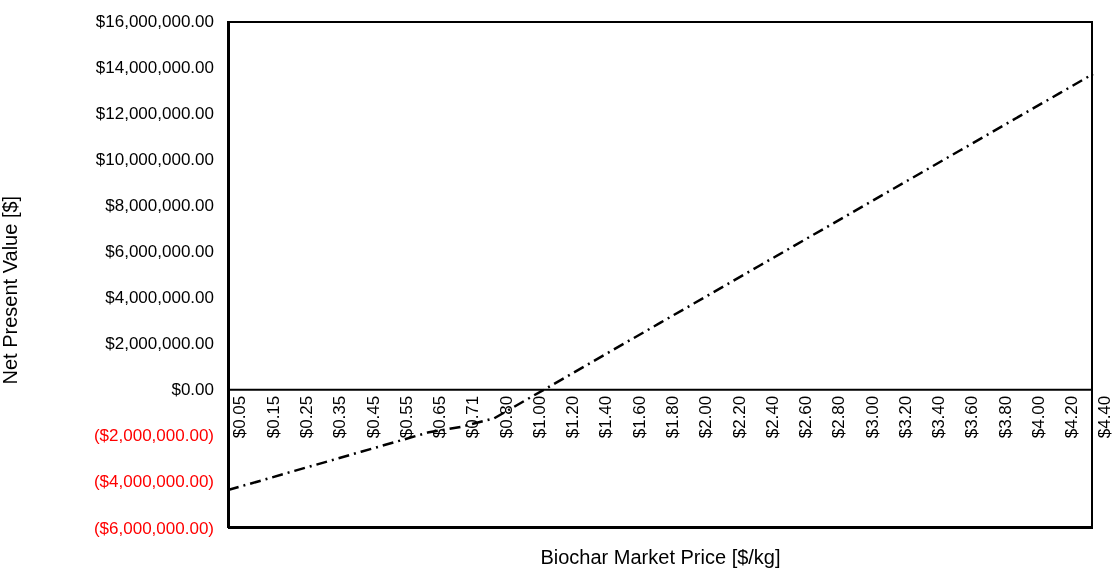  Describe the element at coordinates (839, 417) in the screenshot. I see `x-tick-label: $2.80` at that location.